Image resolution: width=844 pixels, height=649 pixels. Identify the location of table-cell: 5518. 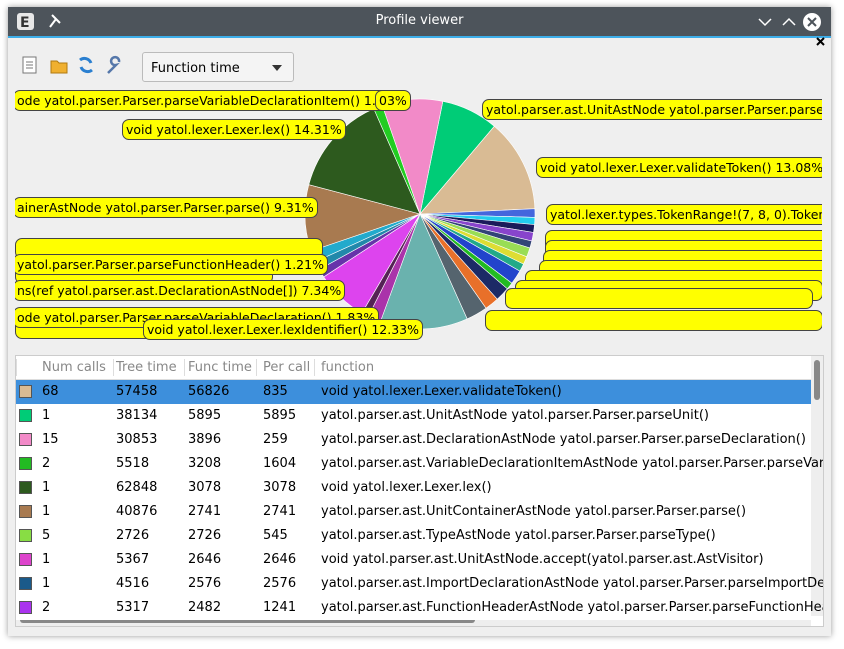
(133, 463).